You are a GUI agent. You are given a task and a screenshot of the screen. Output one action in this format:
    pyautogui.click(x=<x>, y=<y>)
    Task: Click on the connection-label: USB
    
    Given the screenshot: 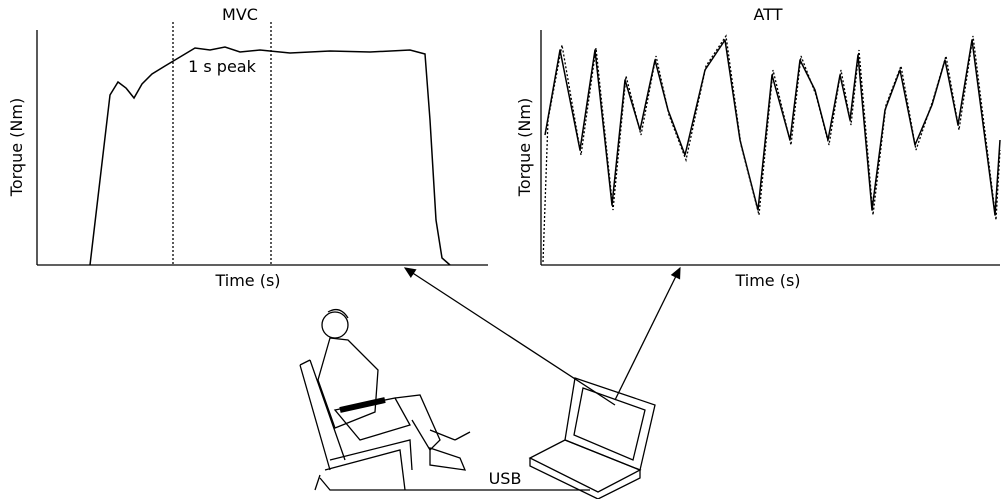 What is the action you would take?
    pyautogui.click(x=505, y=478)
    